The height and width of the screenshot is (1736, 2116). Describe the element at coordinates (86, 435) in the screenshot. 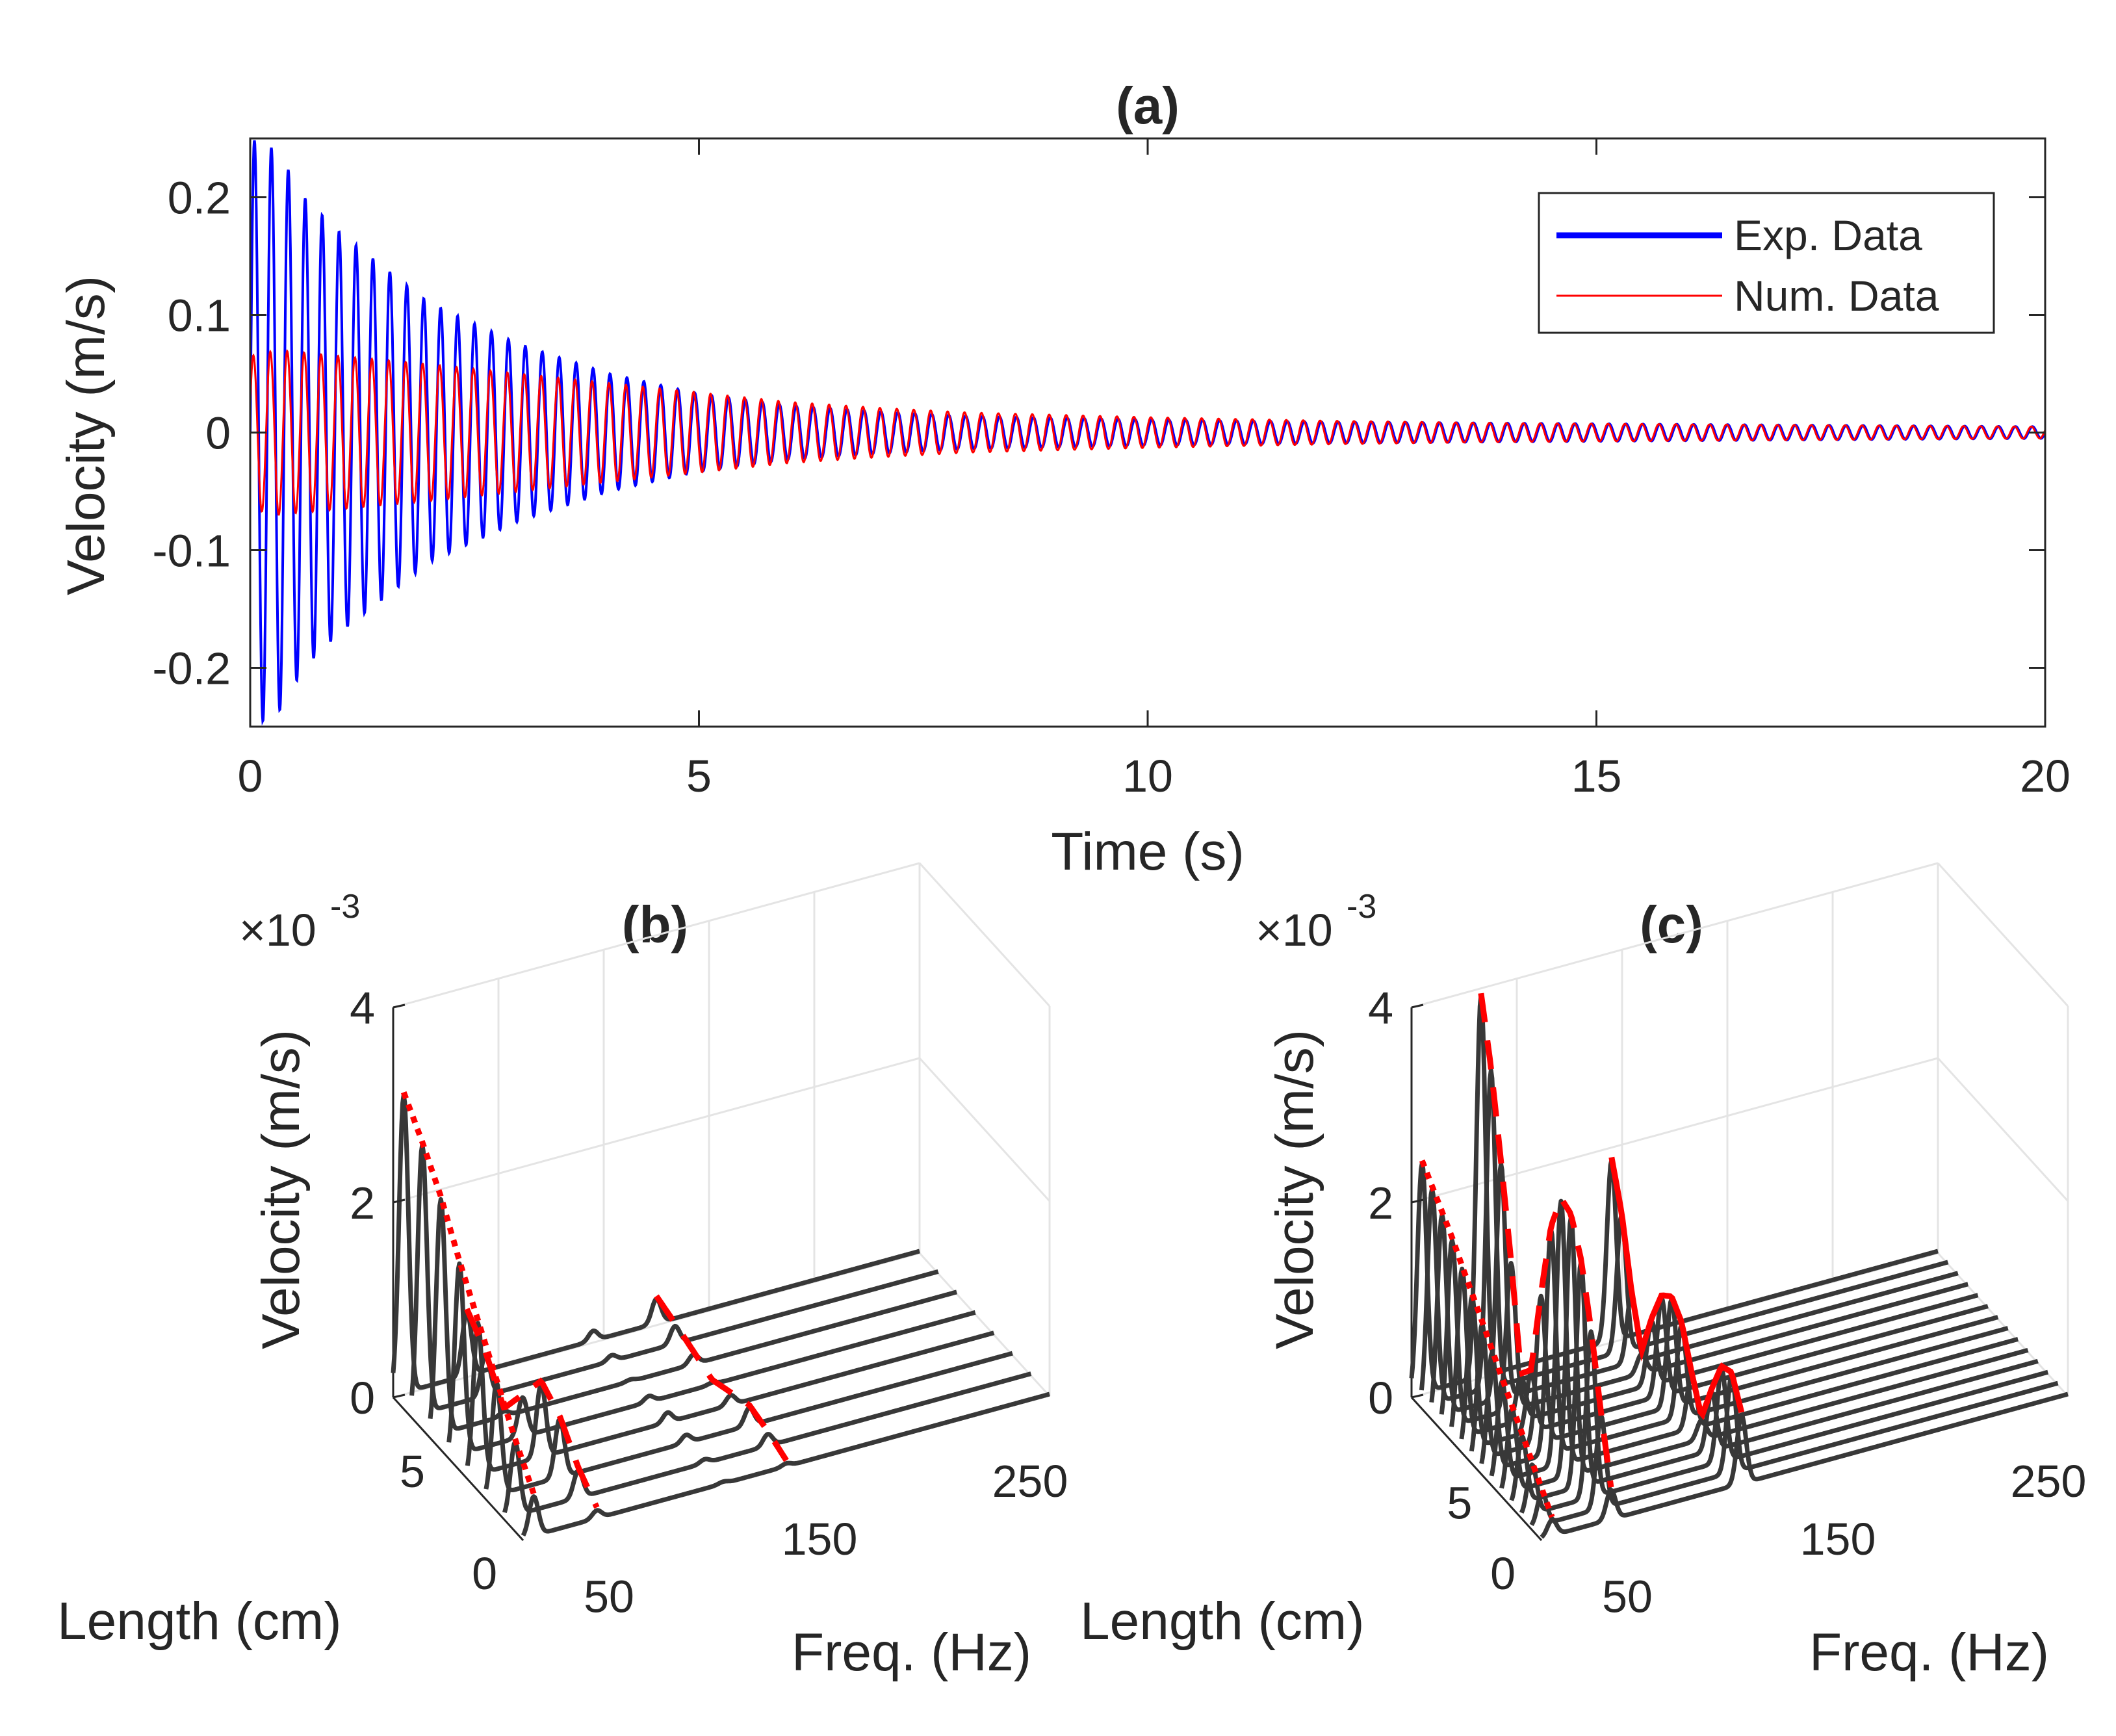

I see `panel-a-ylabel: Velocity (m/s)` at that location.